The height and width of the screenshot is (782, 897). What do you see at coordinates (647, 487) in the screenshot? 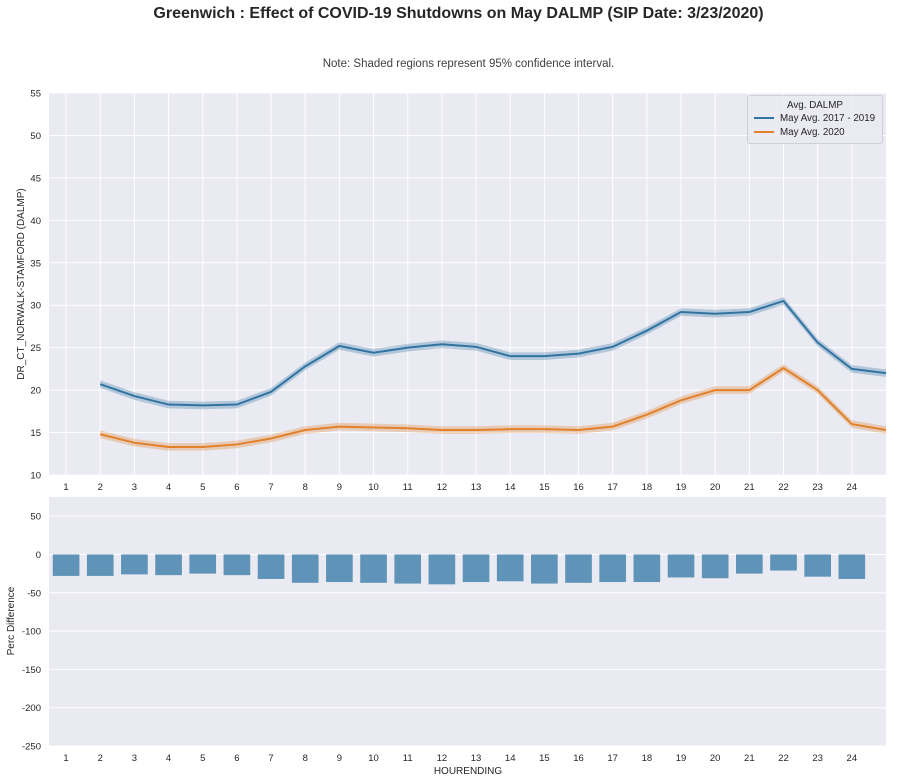
I see `top-x-tick: 18` at bounding box center [647, 487].